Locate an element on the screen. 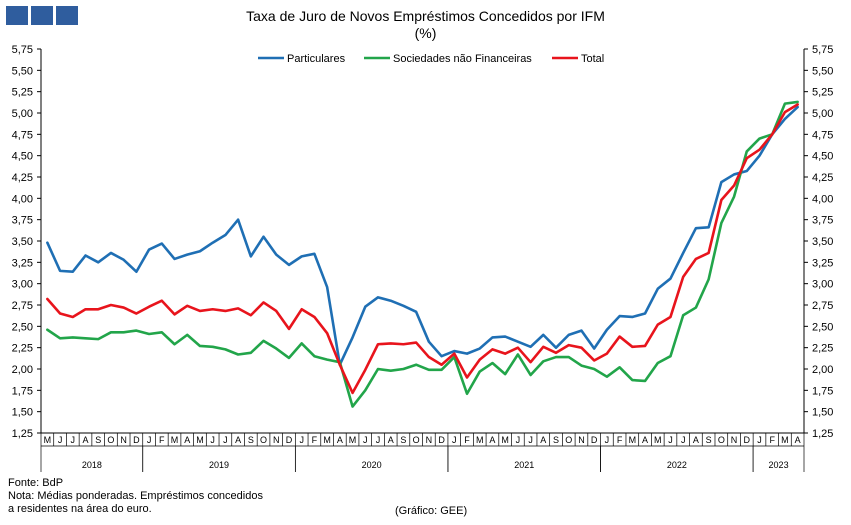  gee-logo is located at coordinates (42, 15).